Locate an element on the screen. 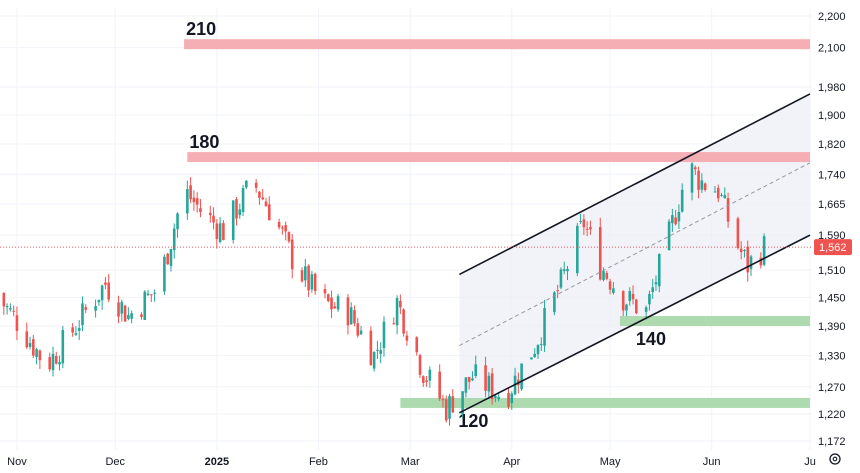  price-tick-label: 1,740 is located at coordinates (832, 175).